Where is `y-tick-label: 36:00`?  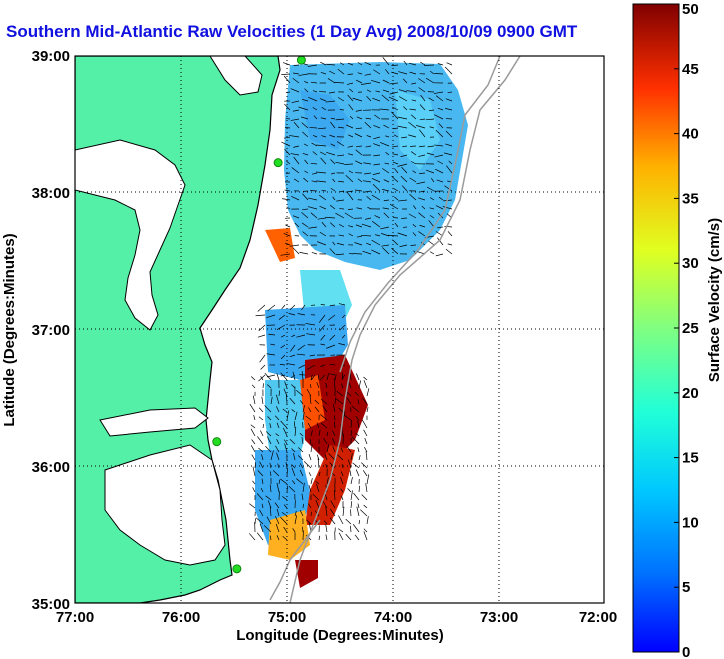 y-tick-label: 36:00 is located at coordinates (51, 467).